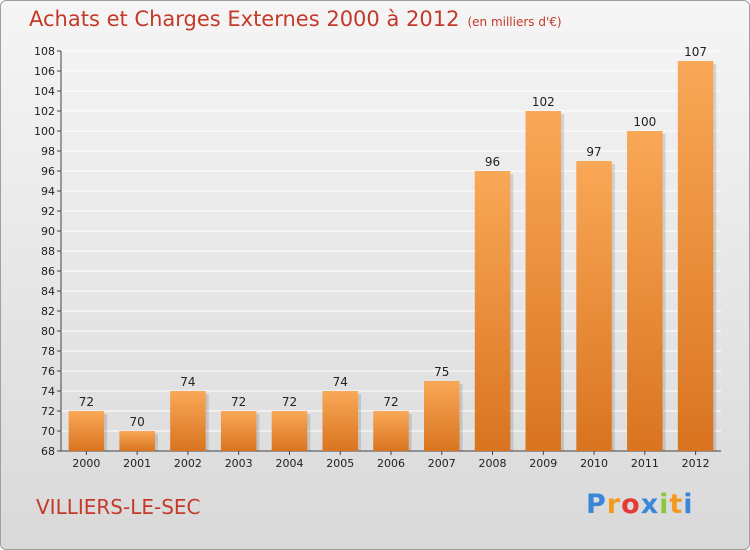 The height and width of the screenshot is (550, 750). I want to click on x-tick-label: 2007, so click(442, 463).